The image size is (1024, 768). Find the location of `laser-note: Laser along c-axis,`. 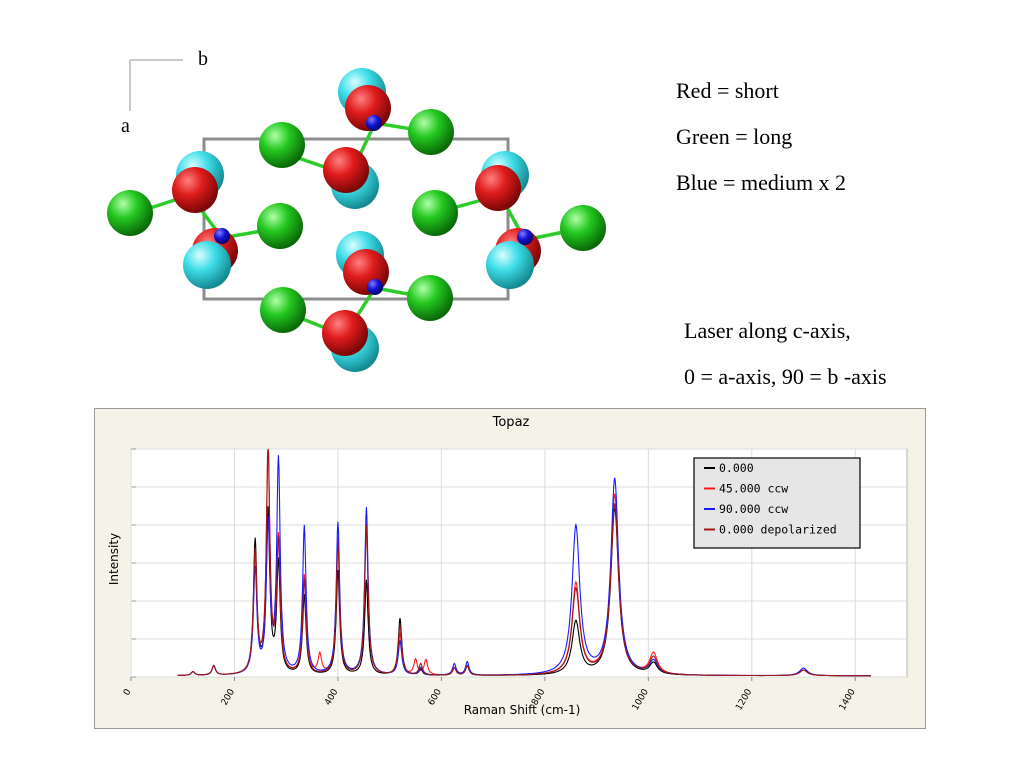

laser-note: Laser along c-axis, is located at coordinates (767, 330).